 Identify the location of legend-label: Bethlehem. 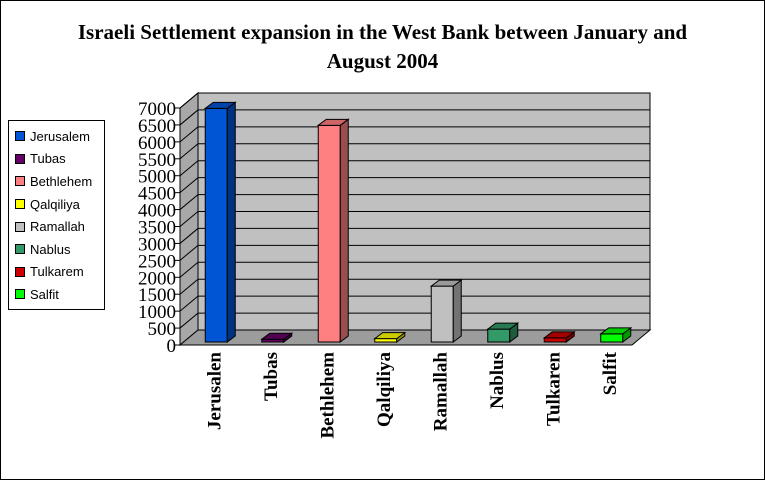
(61, 181).